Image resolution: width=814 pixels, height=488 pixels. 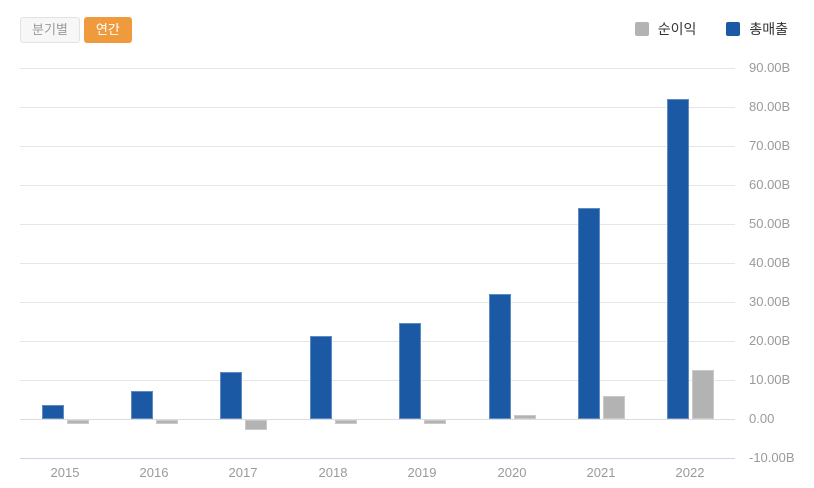 I want to click on legend-label-net-income: 순이익, so click(x=677, y=29).